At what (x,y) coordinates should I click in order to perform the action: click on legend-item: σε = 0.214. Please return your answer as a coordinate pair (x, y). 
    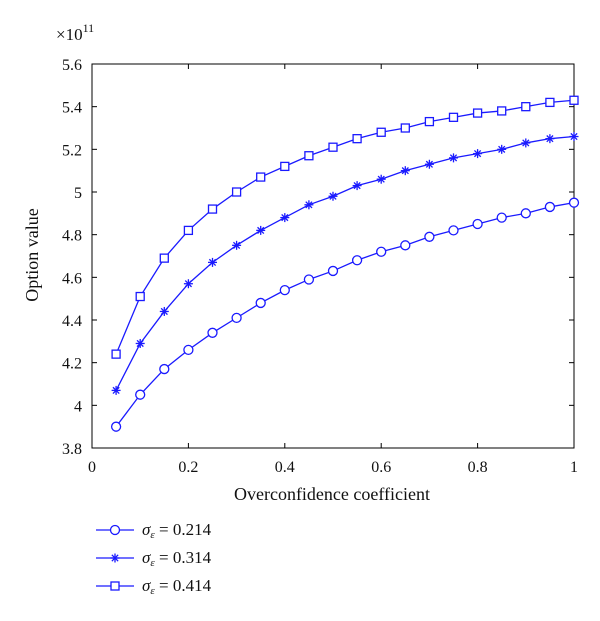
    Looking at the image, I should click on (206, 532).